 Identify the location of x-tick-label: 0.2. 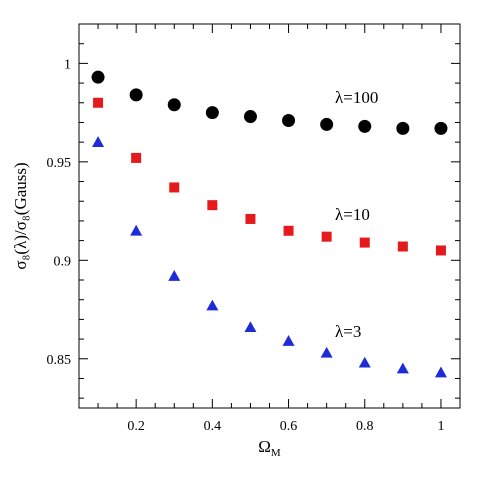
(136, 426).